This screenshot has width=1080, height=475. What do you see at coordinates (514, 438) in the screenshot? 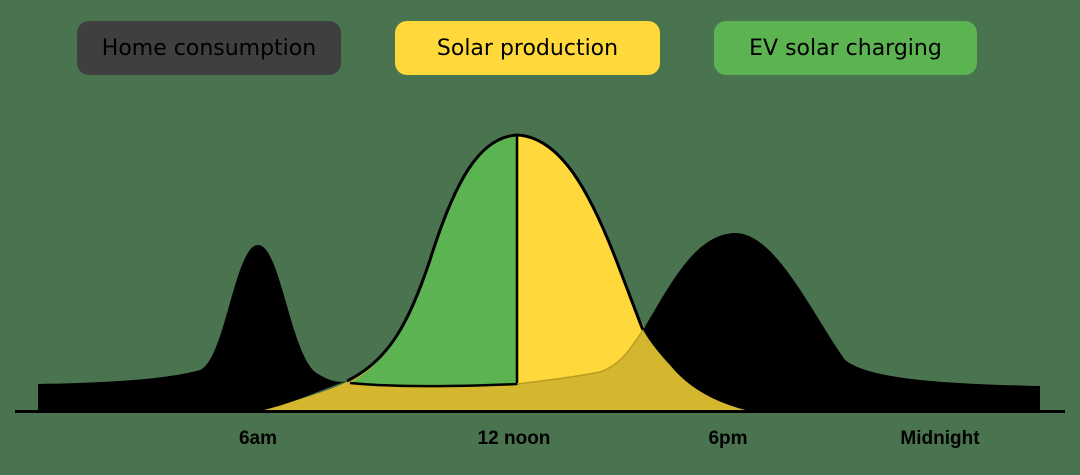
I see `axis-tick-12-noon: 12 noon` at bounding box center [514, 438].